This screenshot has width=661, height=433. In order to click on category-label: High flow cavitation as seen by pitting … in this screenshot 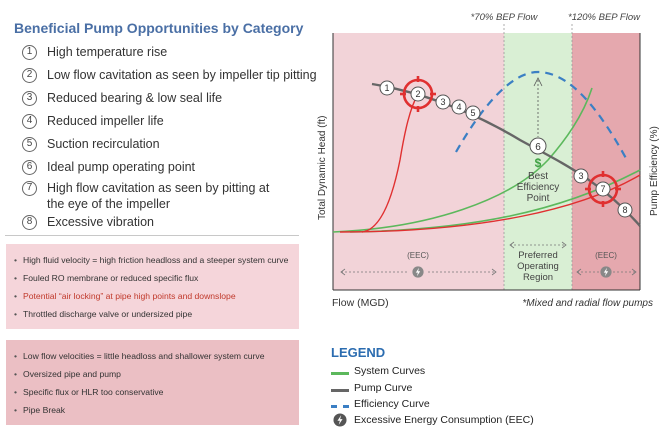, I will do `click(158, 196)`.